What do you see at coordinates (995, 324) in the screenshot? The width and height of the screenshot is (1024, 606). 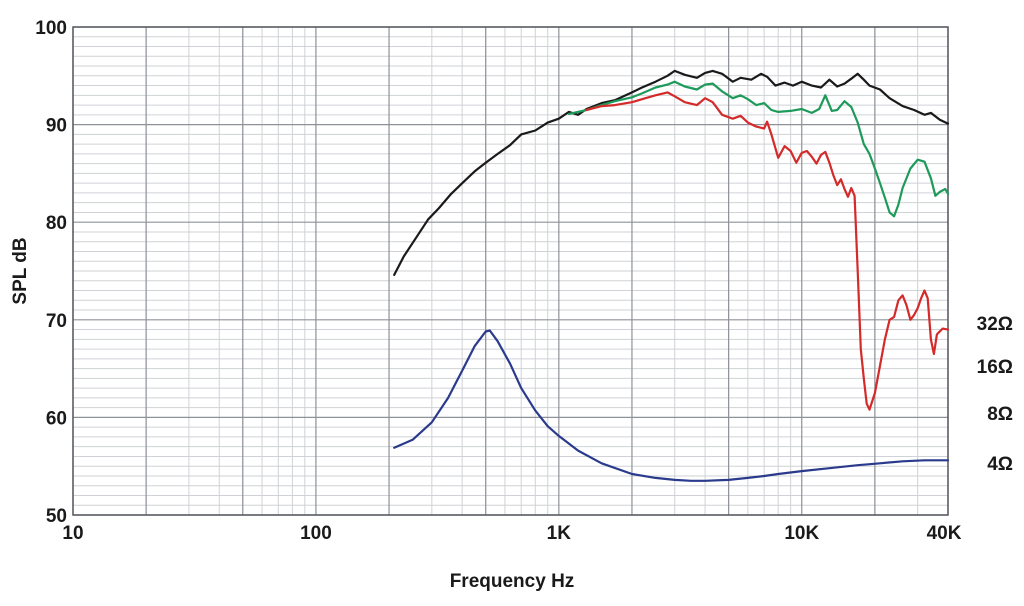 I see `legend-label: 32Ω` at bounding box center [995, 324].